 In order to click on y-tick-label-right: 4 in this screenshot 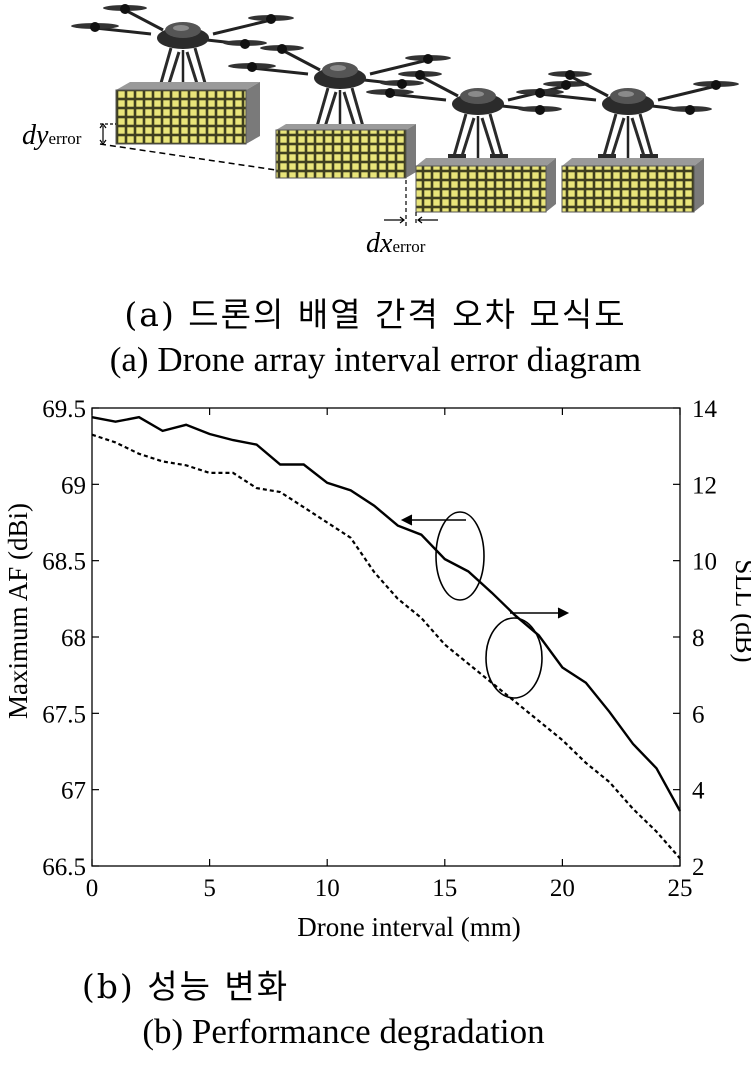, I will do `click(698, 791)`.